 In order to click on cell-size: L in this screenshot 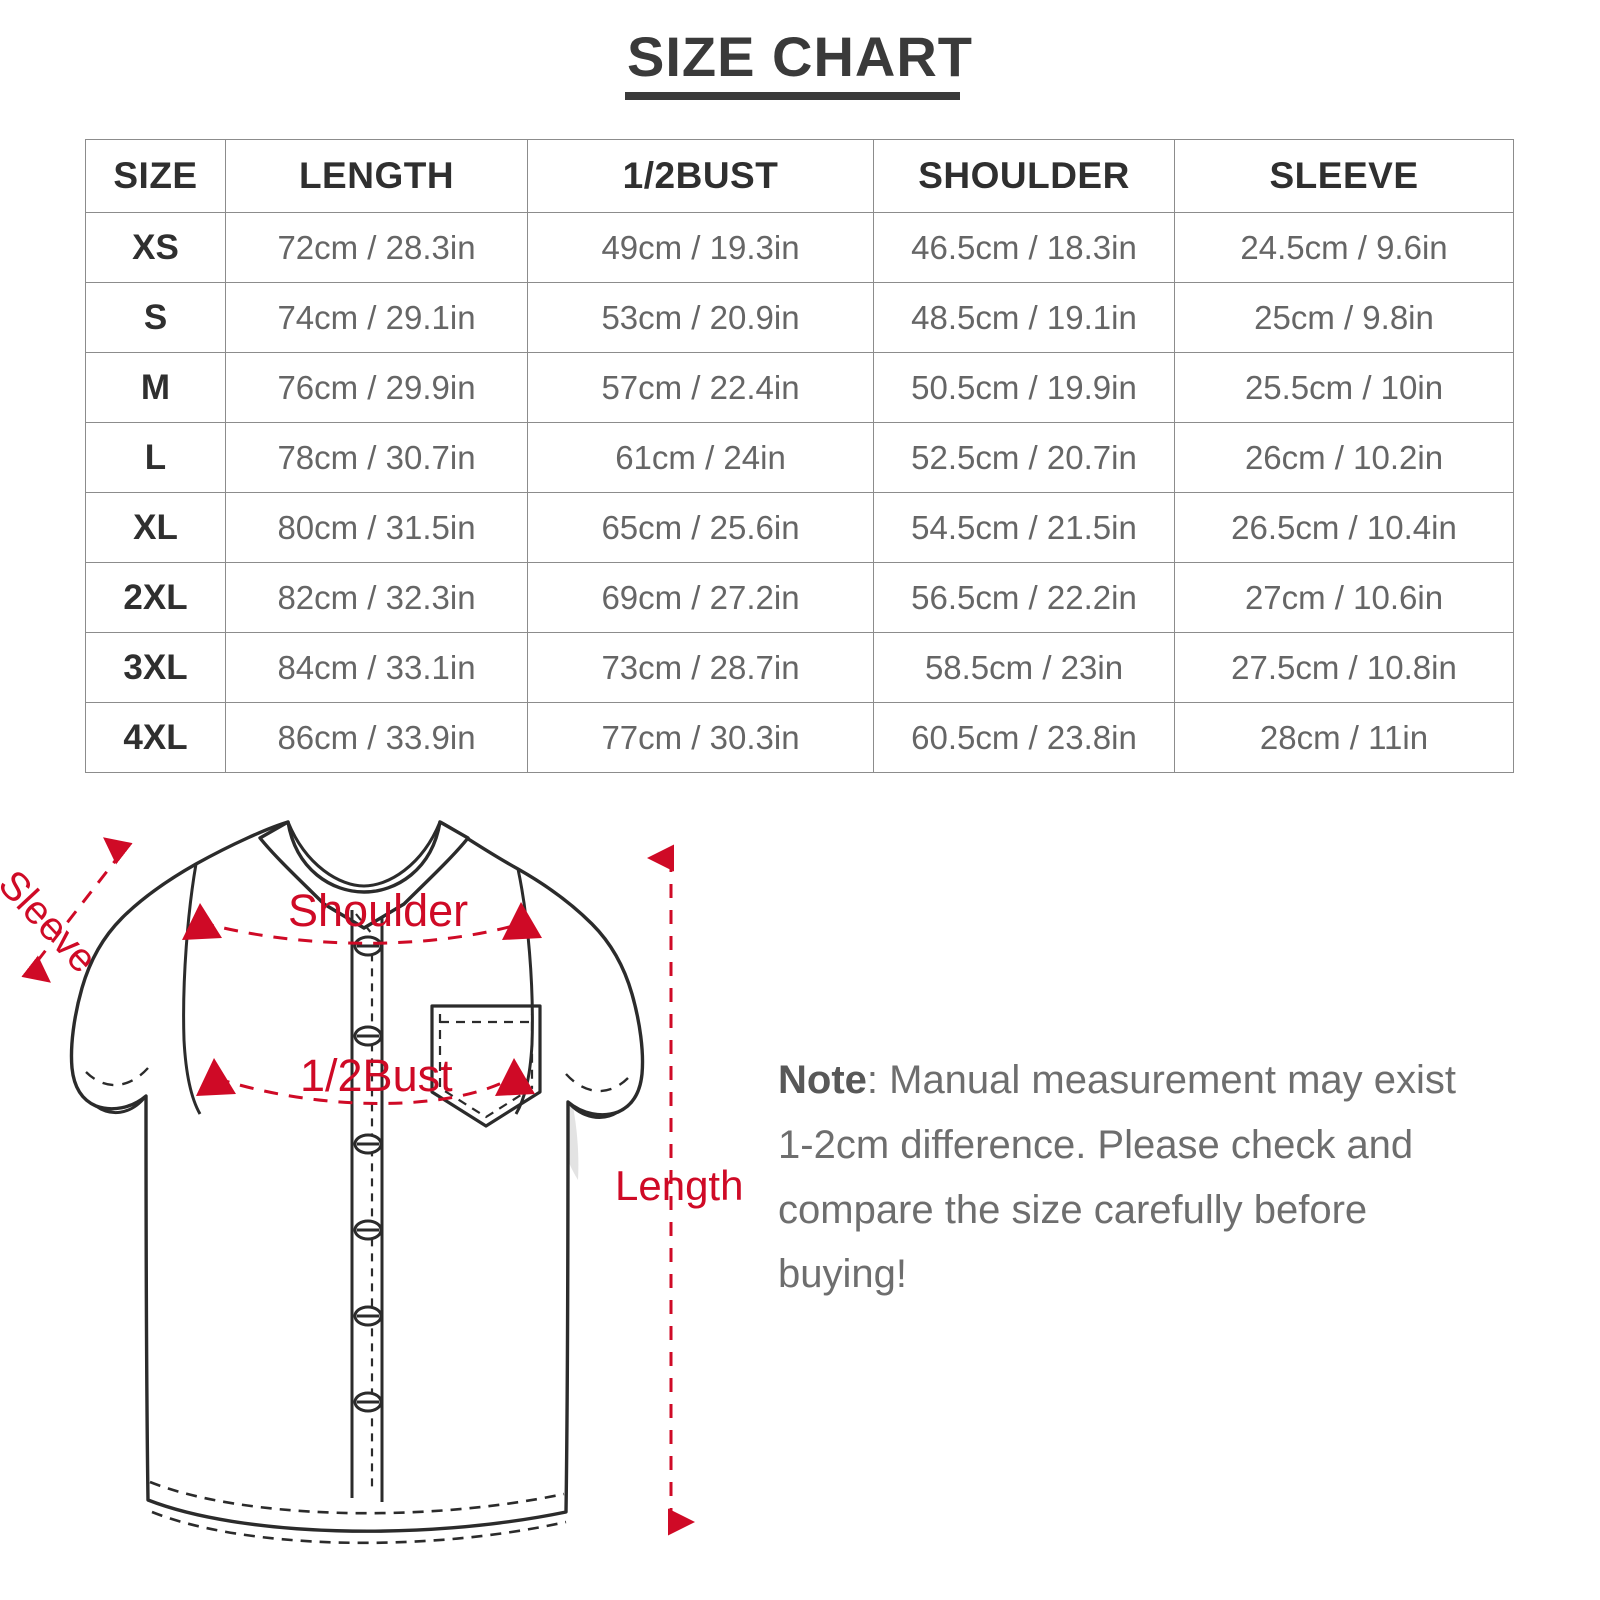, I will do `click(155, 457)`.